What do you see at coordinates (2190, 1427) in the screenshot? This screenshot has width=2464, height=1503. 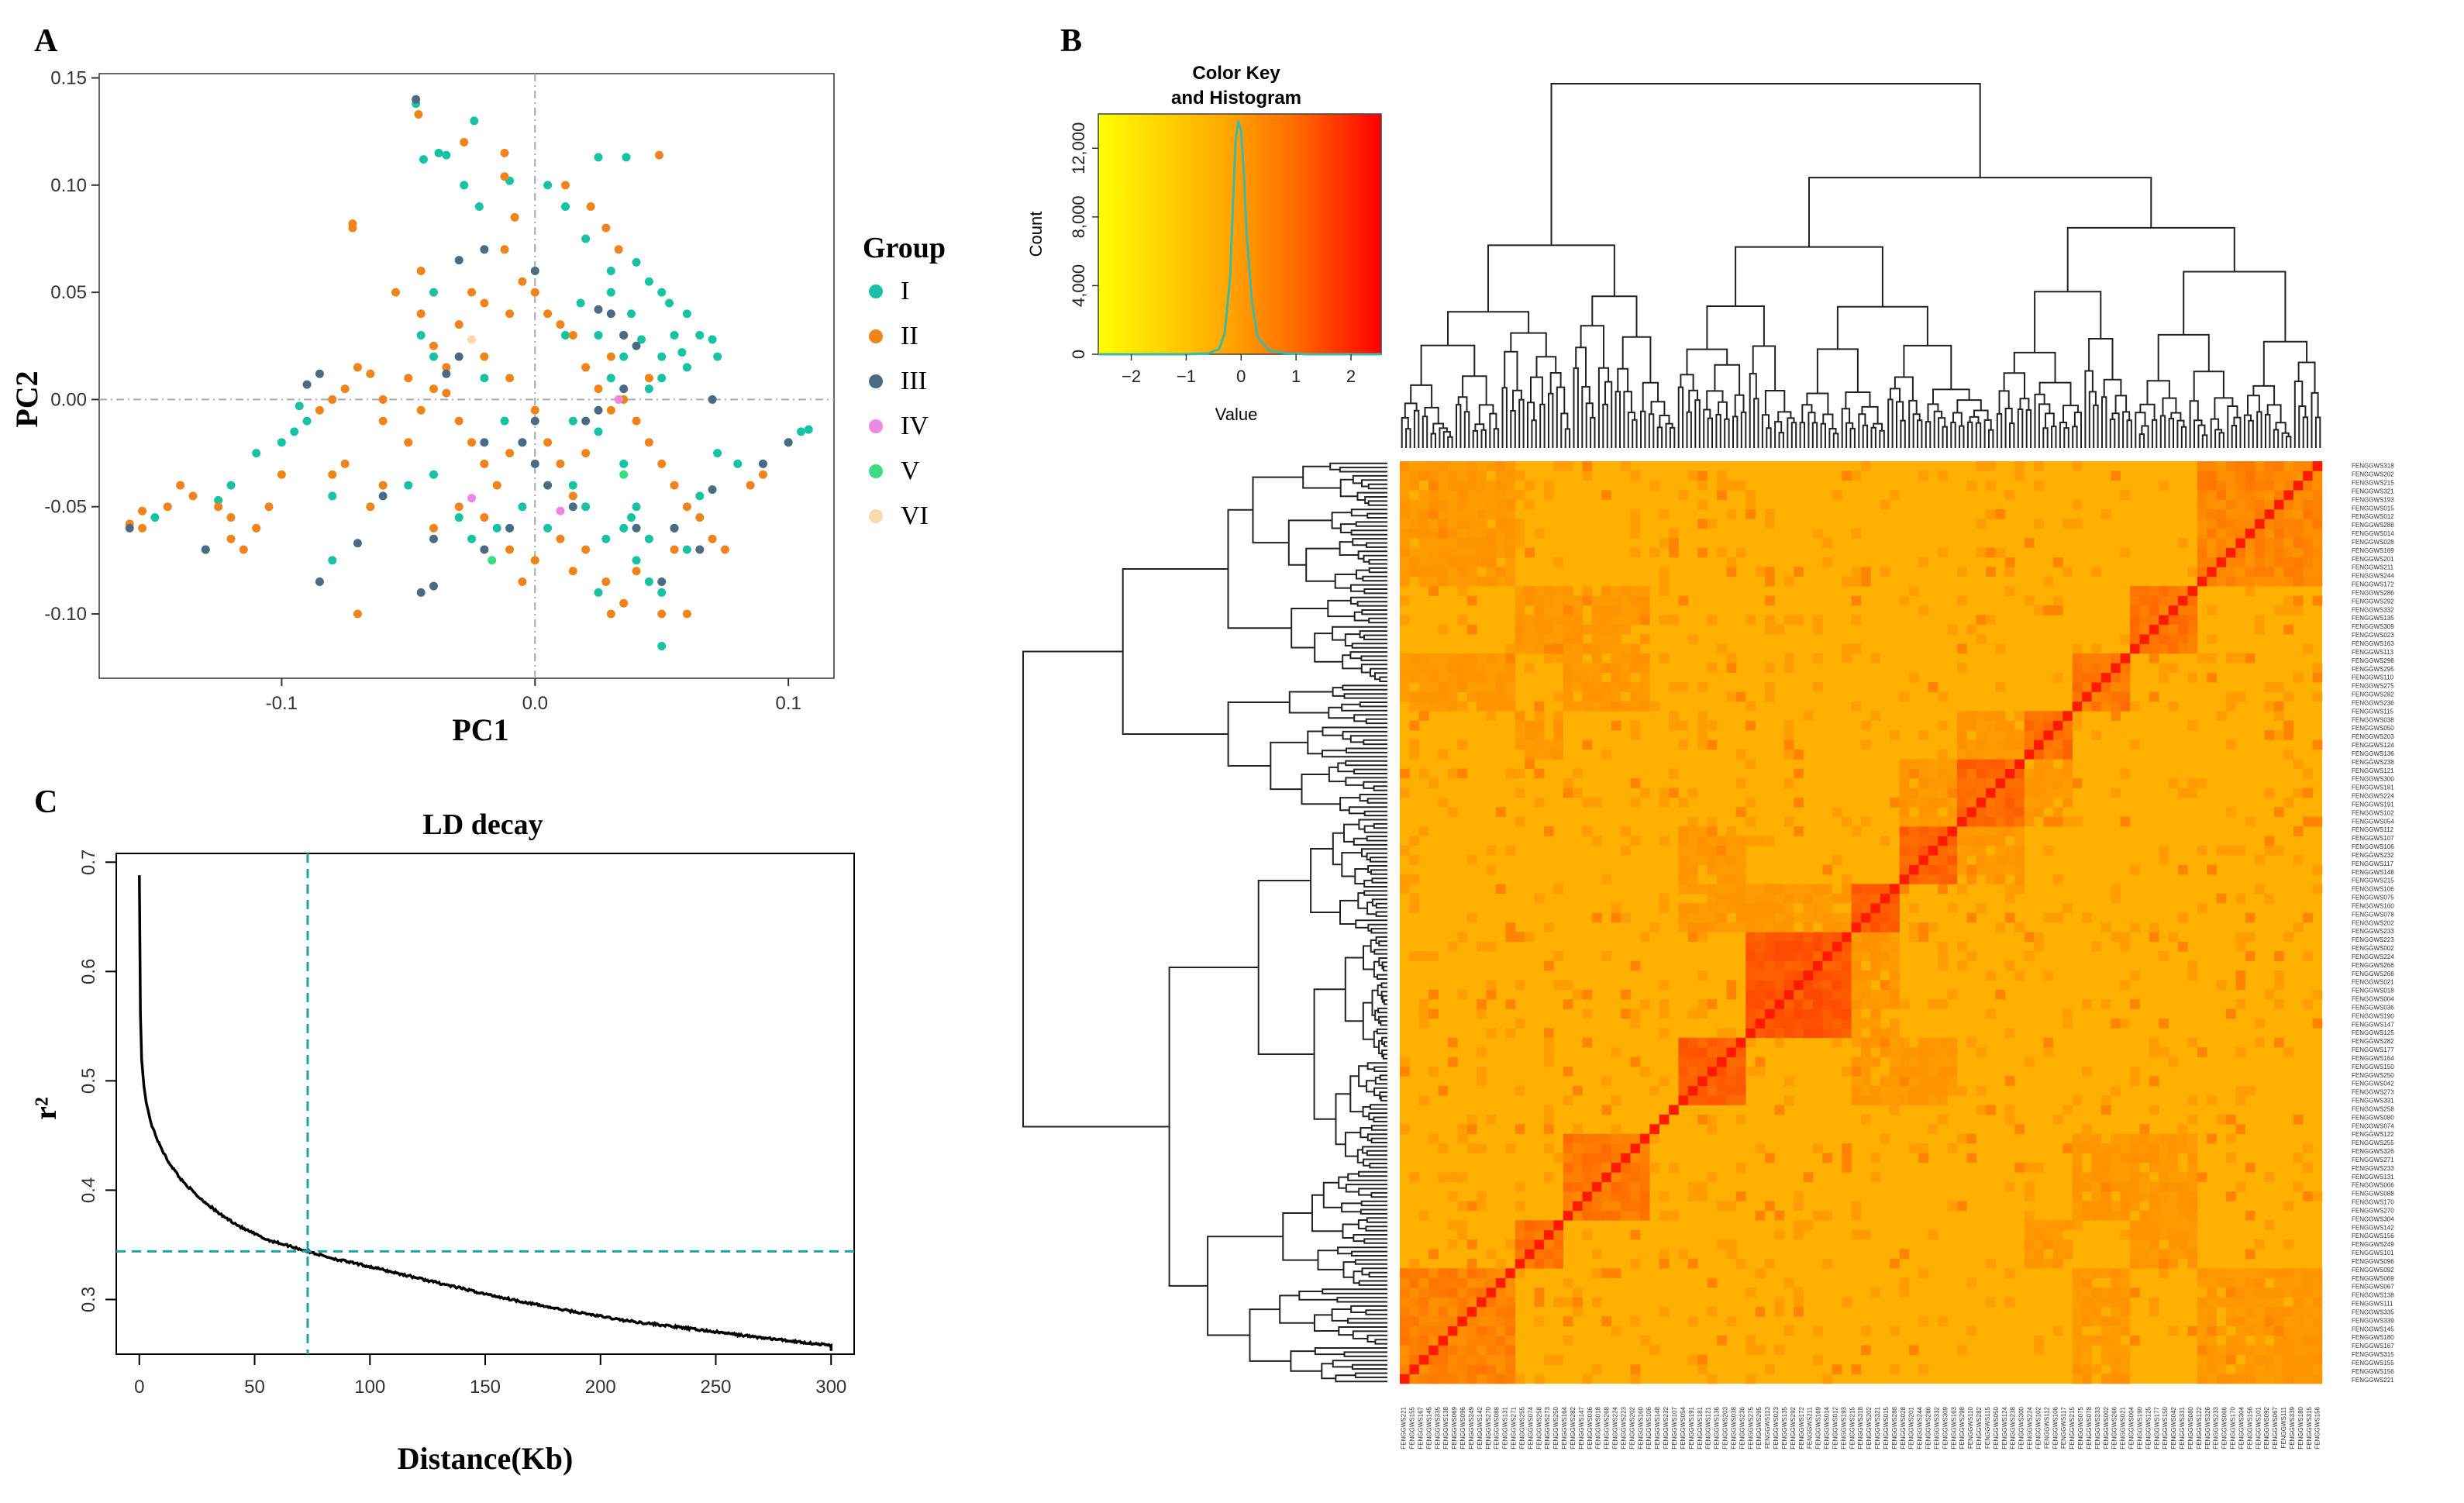 I see `heatmap-column-label: FENGGWS080` at bounding box center [2190, 1427].